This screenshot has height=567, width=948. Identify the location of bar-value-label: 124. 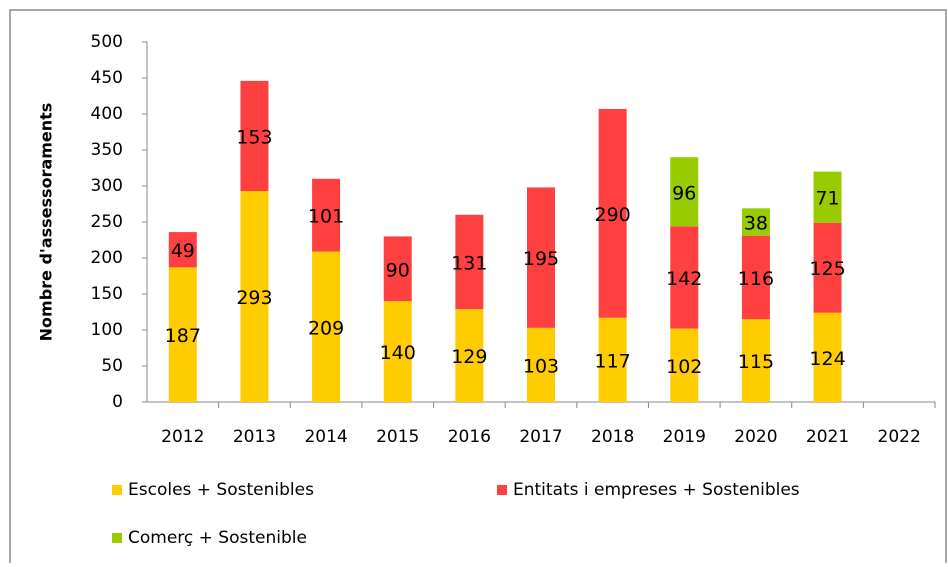
(827, 359).